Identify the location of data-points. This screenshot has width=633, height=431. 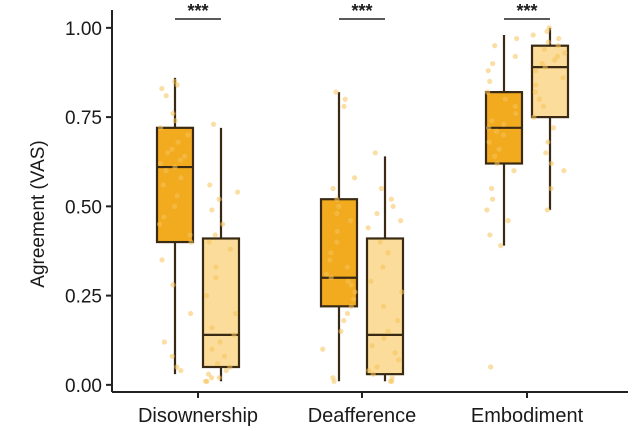
(385, 267).